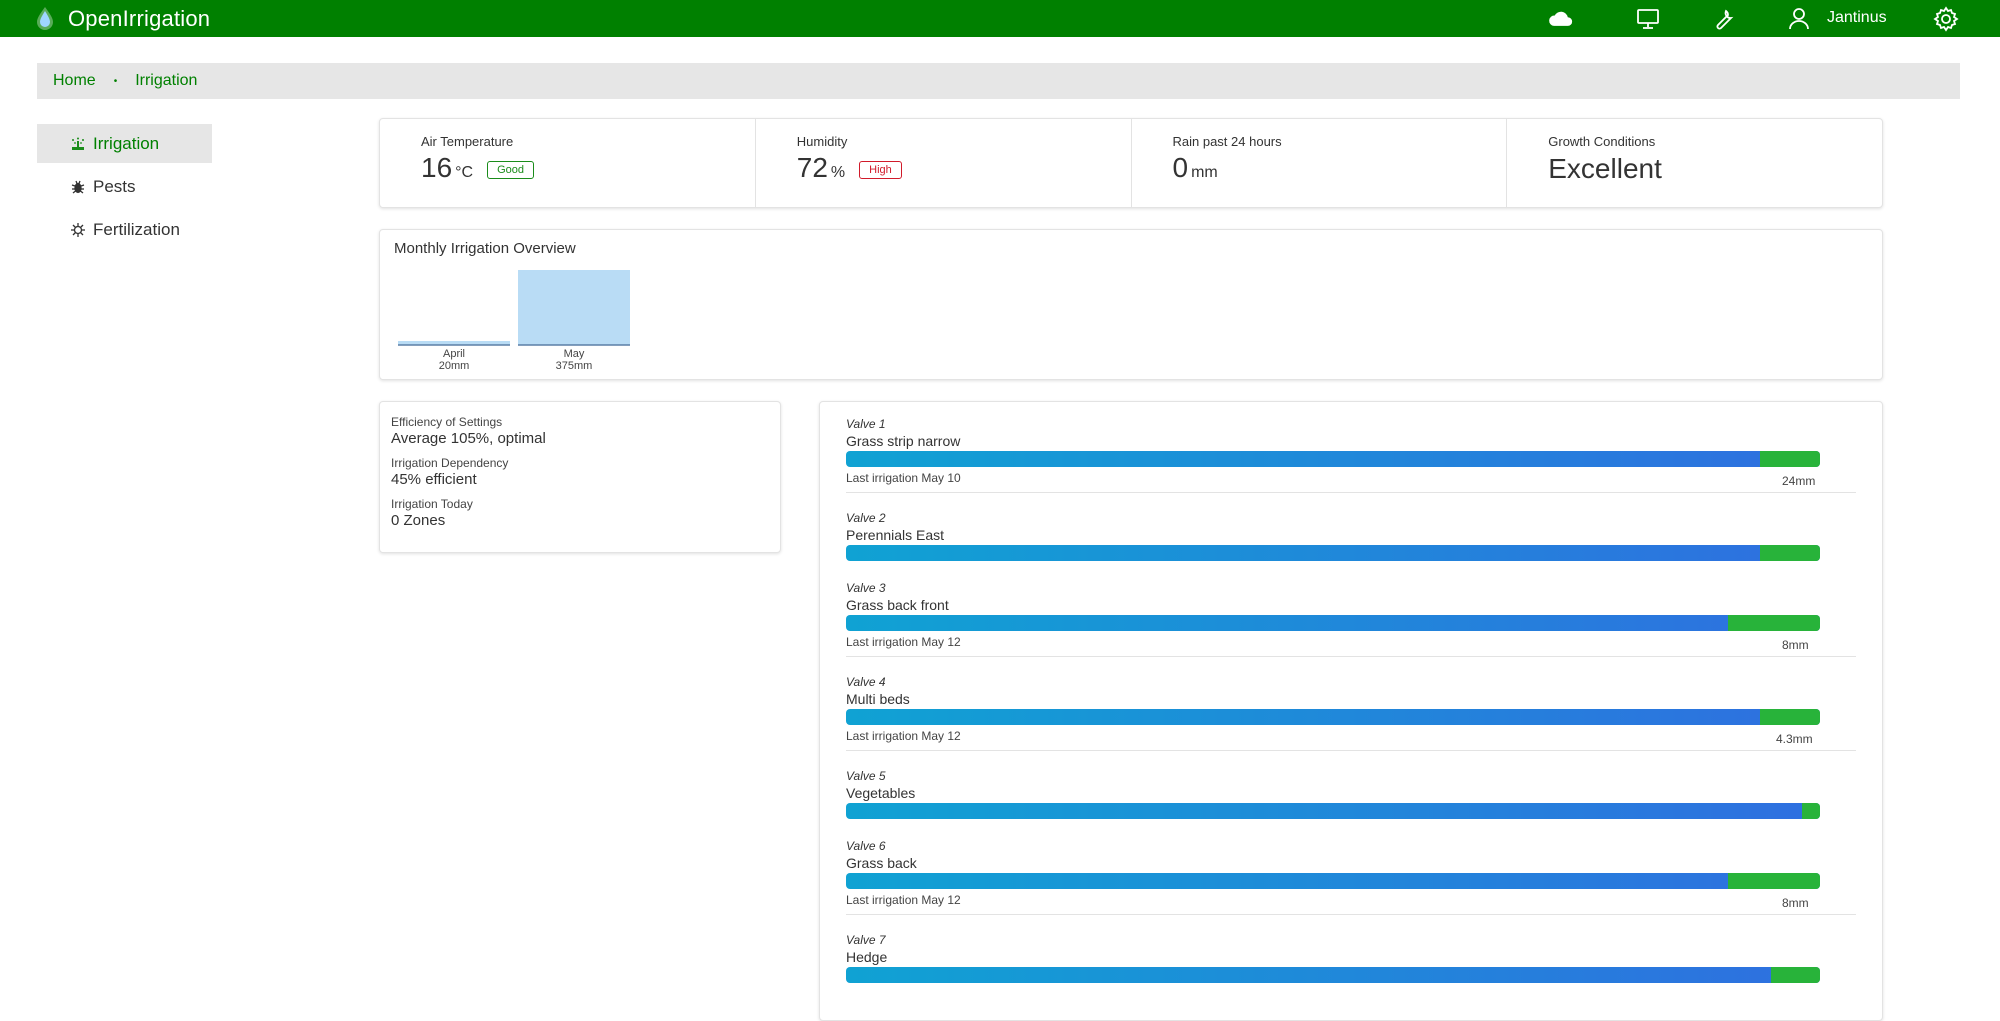 Image resolution: width=2000 pixels, height=1021 pixels. I want to click on virus-icon, so click(78, 230).